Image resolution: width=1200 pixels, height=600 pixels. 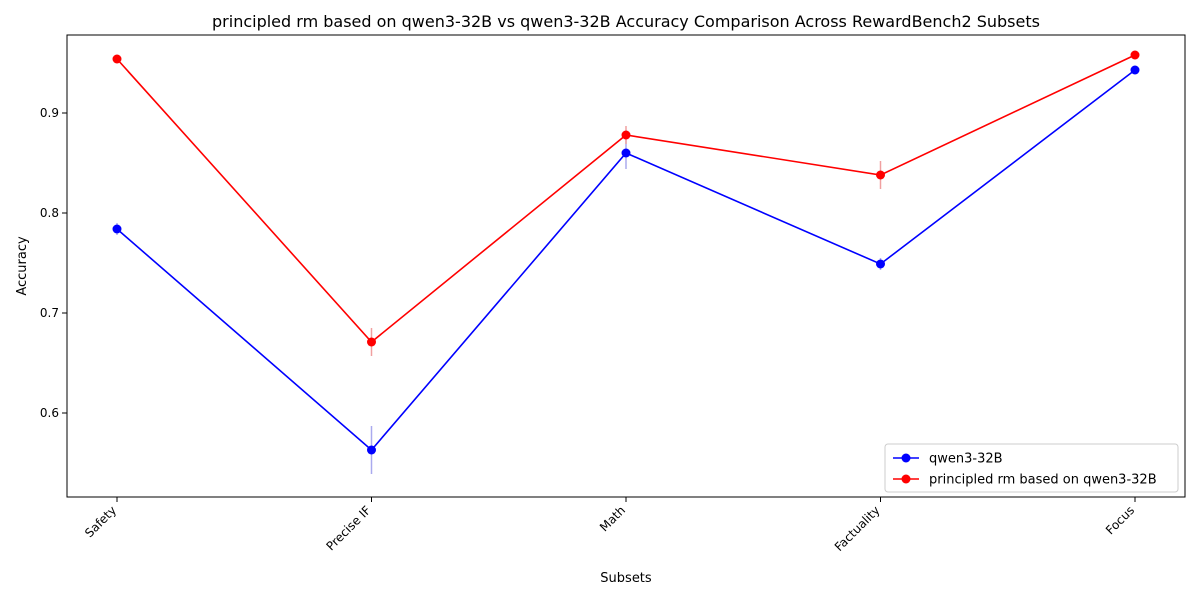 I want to click on legend-box, so click(x=1031, y=468).